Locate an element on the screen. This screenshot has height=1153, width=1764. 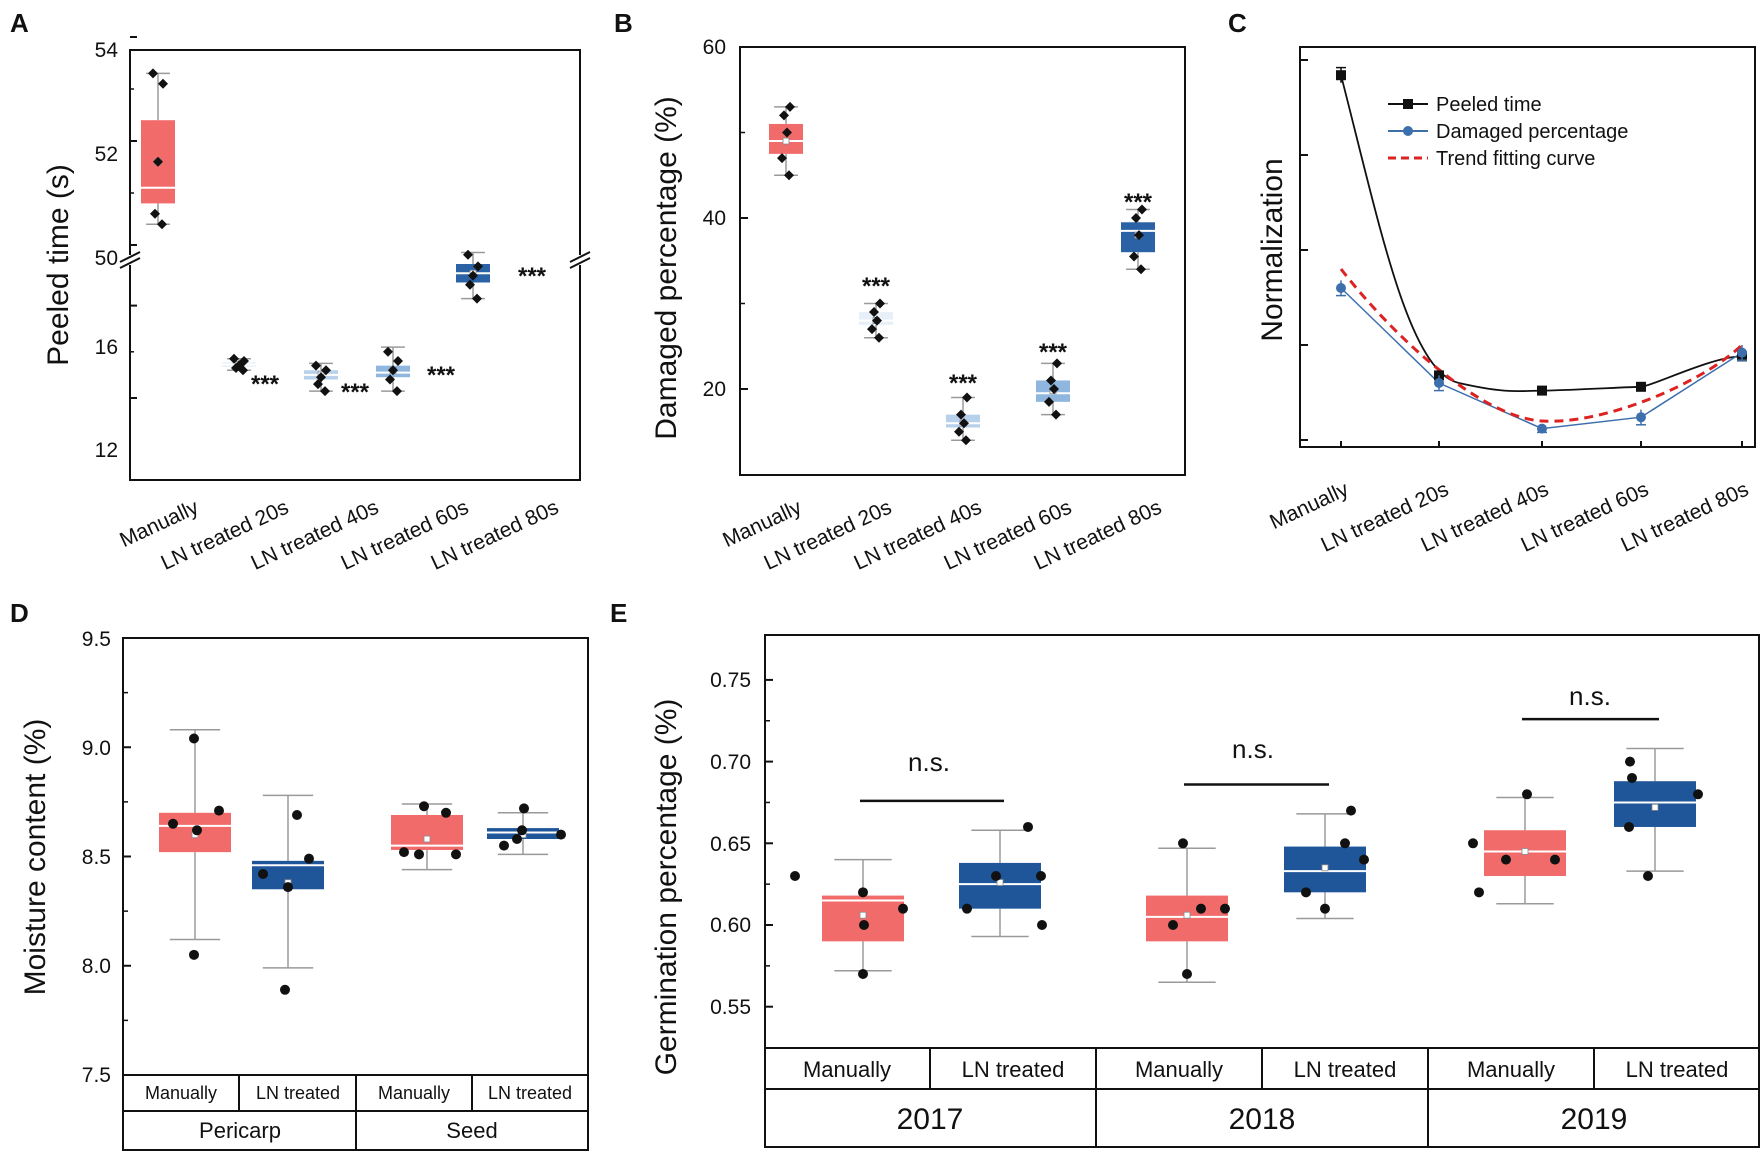
panel-e-row1-0: Manually is located at coordinates (847, 1069).